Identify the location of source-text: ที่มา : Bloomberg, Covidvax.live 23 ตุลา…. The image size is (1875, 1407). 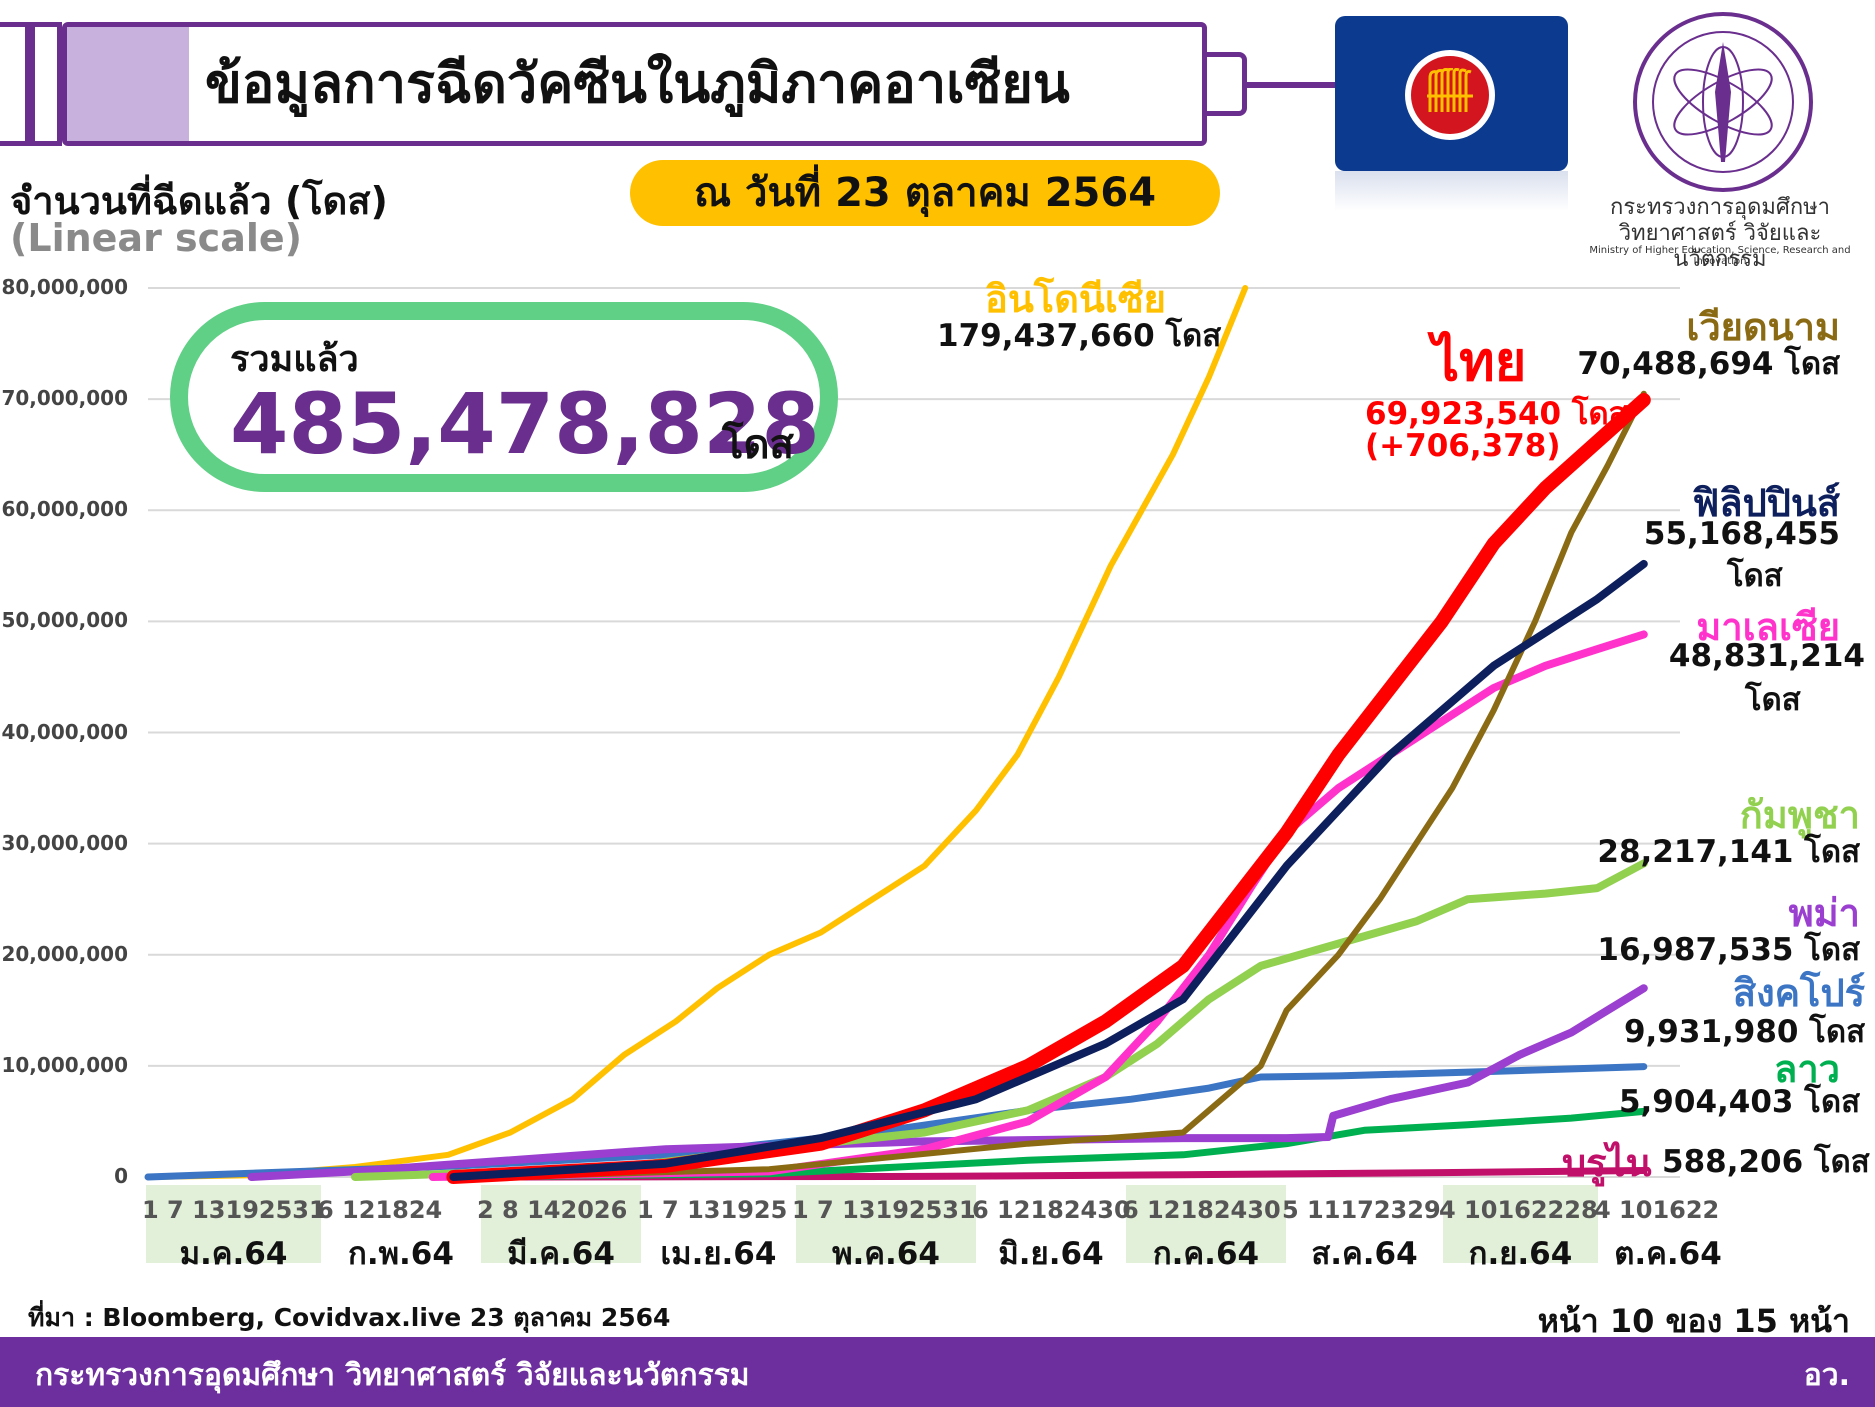
(349, 1317).